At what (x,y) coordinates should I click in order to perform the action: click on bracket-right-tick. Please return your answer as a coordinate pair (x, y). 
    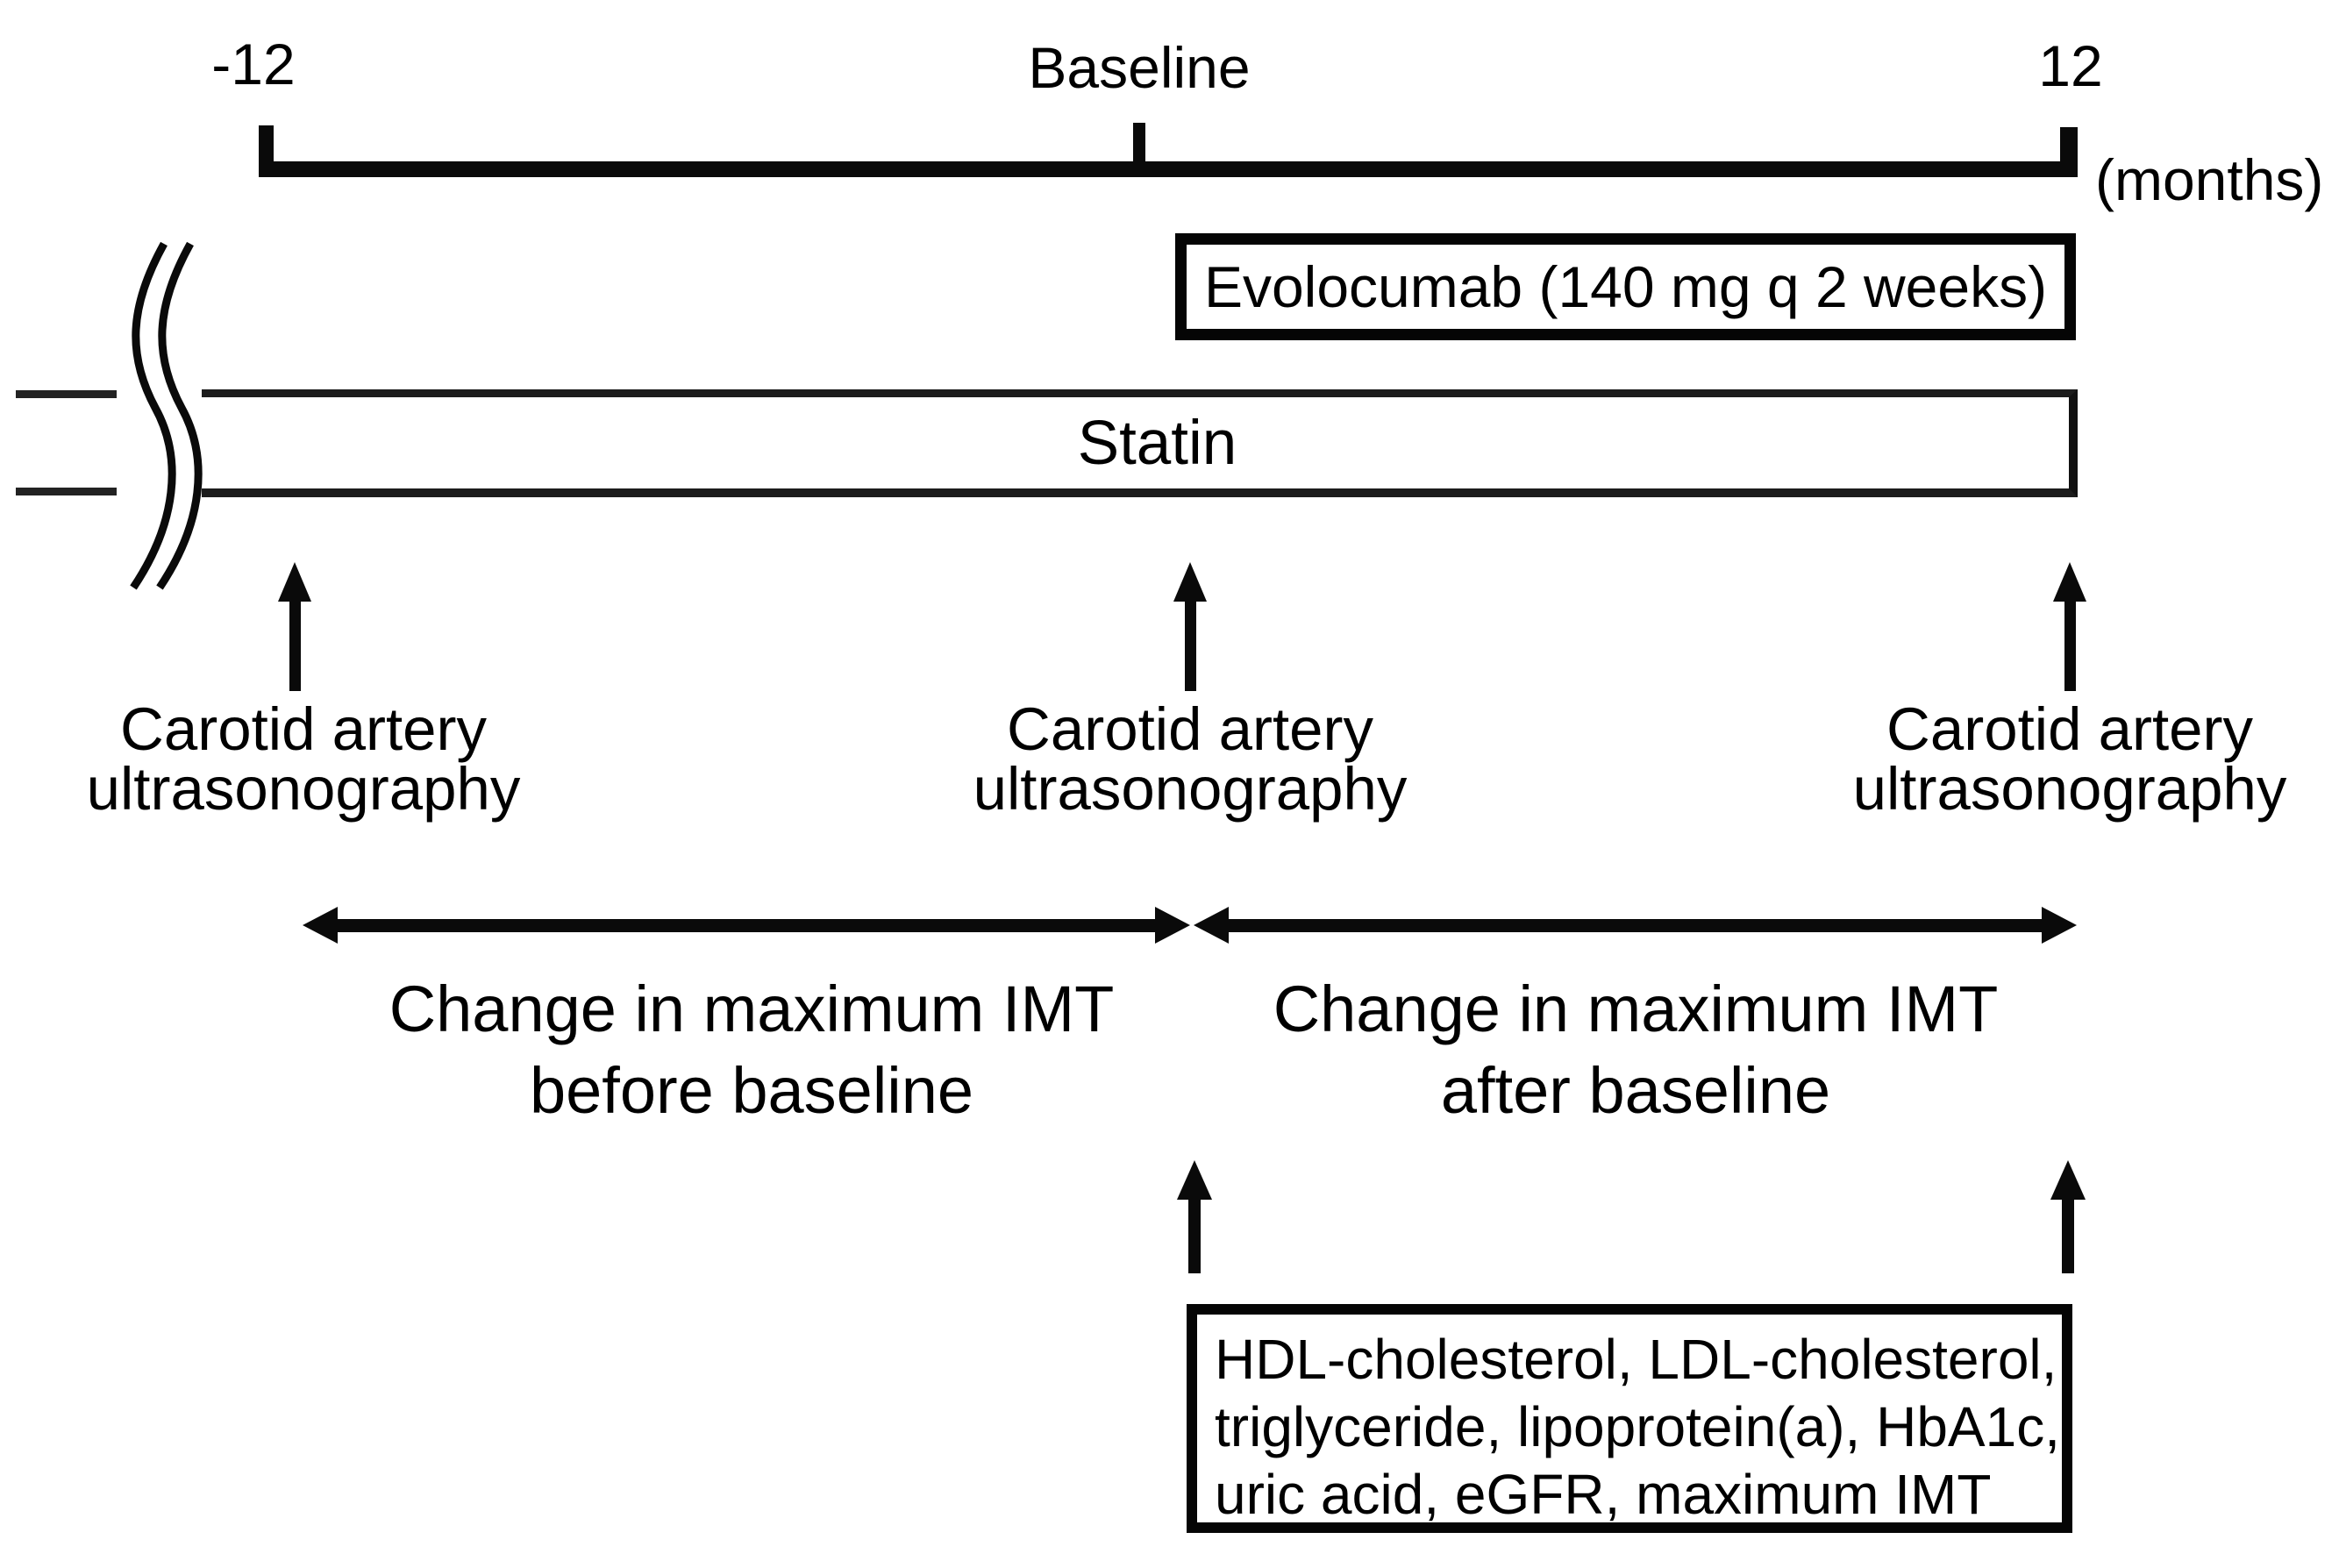
    Looking at the image, I should click on (2069, 152).